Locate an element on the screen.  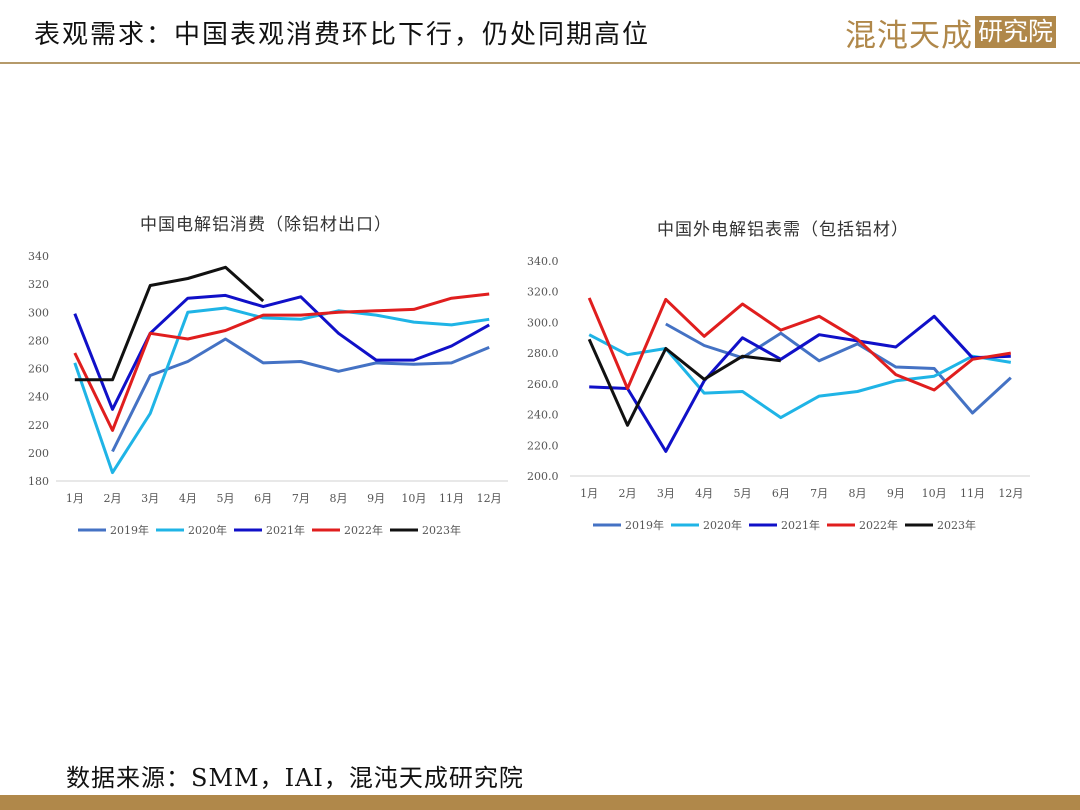
right-chart-x-tick-label: 7月 is located at coordinates (819, 493).